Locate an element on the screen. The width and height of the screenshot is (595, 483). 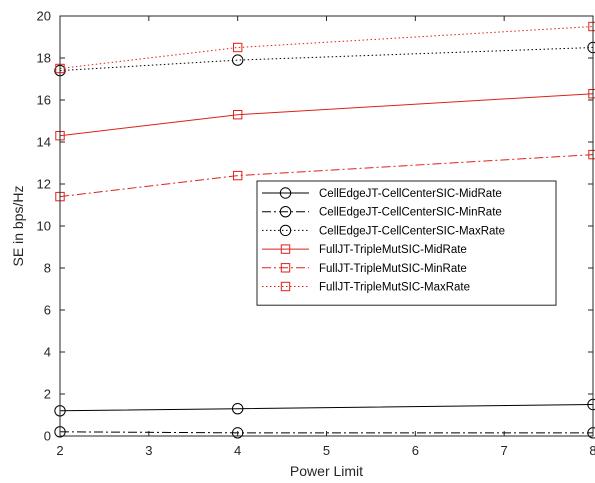
y-tick-label: 8 is located at coordinates (47, 268).